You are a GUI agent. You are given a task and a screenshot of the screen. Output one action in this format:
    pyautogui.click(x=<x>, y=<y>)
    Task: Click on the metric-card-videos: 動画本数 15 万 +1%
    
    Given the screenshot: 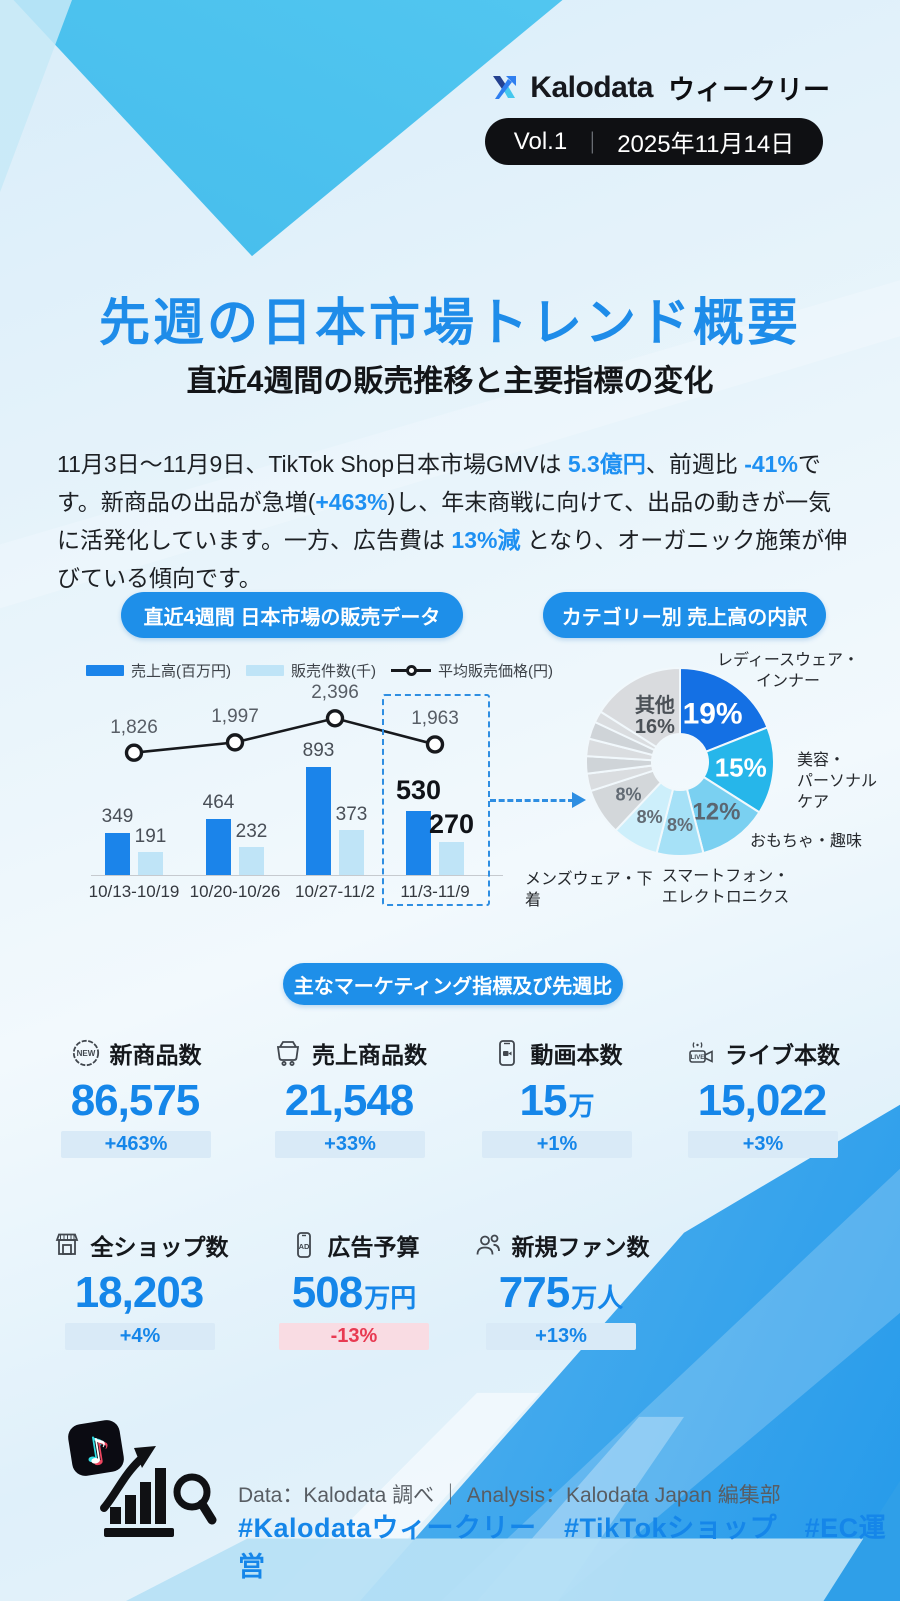 What is the action you would take?
    pyautogui.click(x=557, y=1097)
    